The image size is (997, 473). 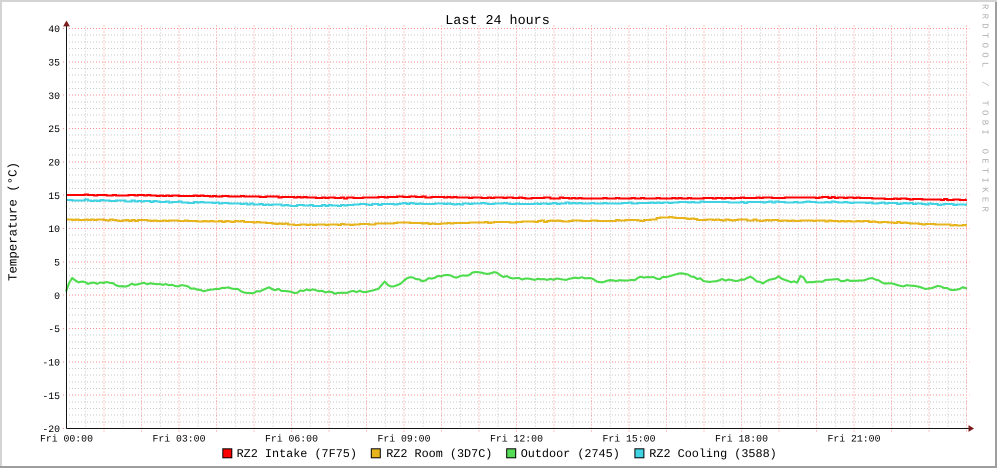 What do you see at coordinates (54, 129) in the screenshot?
I see `svg-text: 25` at bounding box center [54, 129].